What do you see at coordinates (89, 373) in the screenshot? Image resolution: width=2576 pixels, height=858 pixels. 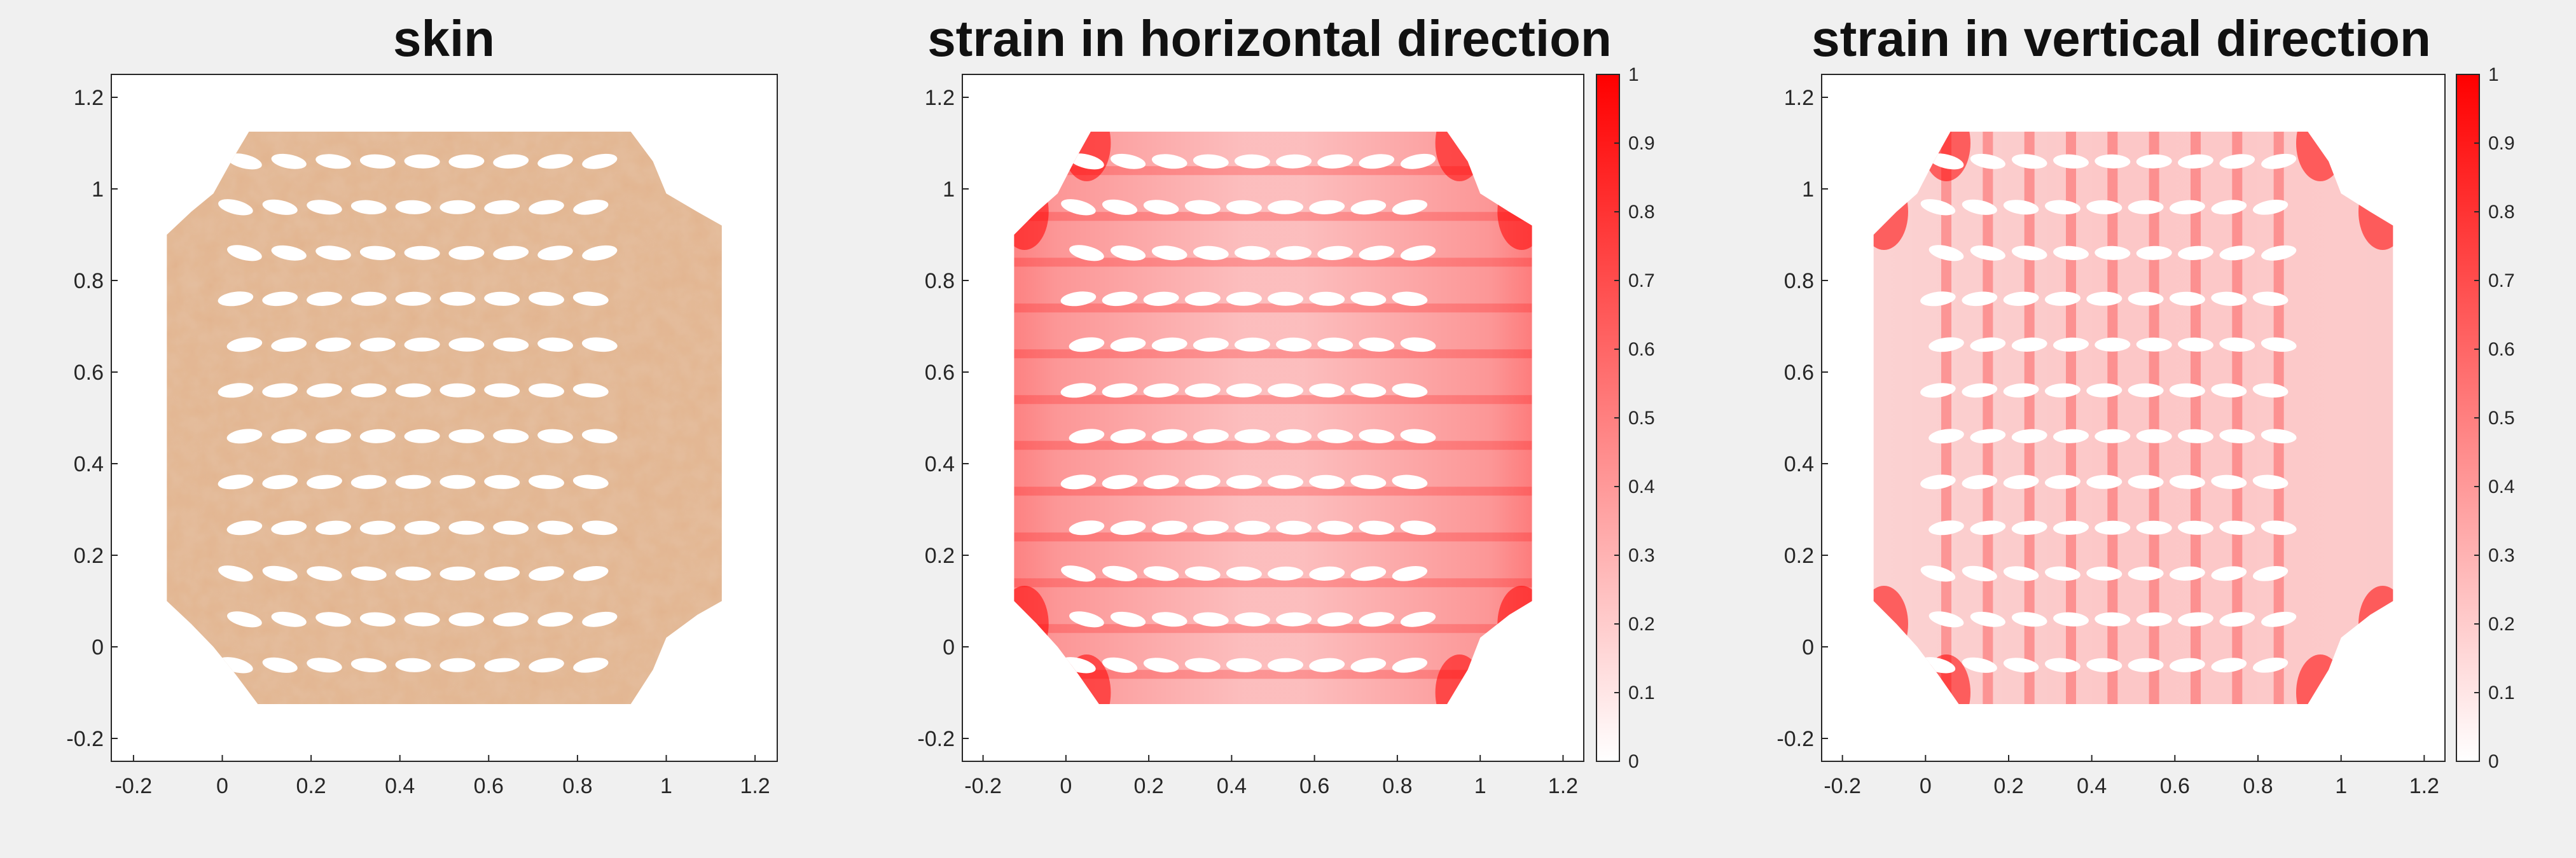 I see `y-tick-label: 0.6` at bounding box center [89, 373].